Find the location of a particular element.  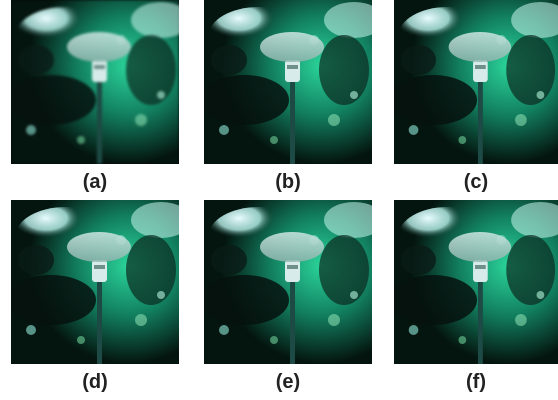

image-panel-e is located at coordinates (288, 282).